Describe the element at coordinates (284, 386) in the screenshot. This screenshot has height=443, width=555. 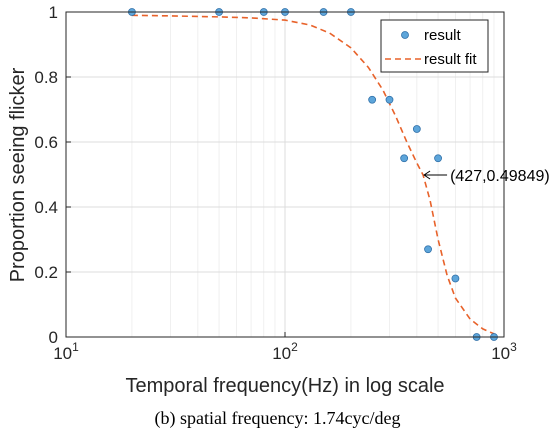
I see `x-axis-label: Temporal frequency(Hz) in log scale` at that location.